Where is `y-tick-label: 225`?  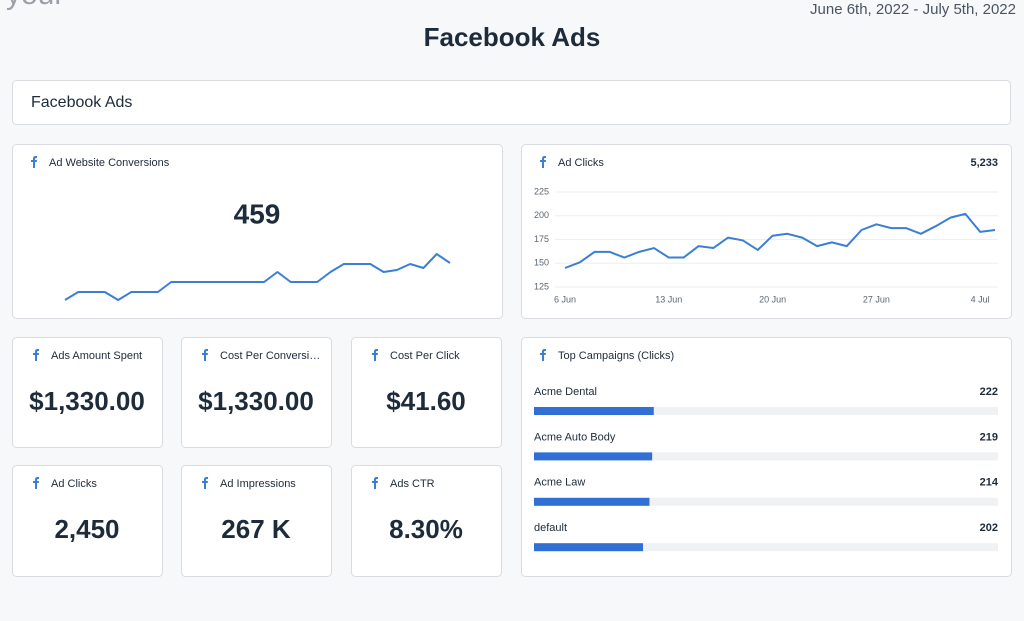 y-tick-label: 225 is located at coordinates (541, 191).